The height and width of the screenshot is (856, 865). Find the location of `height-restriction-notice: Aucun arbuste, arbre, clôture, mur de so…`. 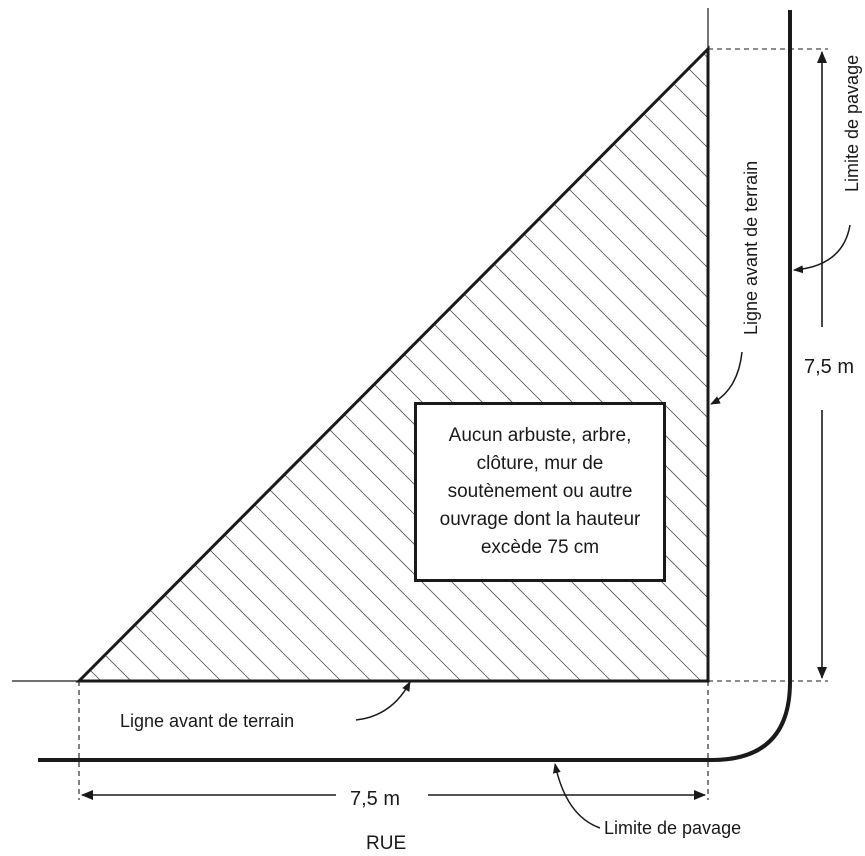

height-restriction-notice: Aucun arbuste, arbre, clôture, mur de so… is located at coordinates (540, 492).